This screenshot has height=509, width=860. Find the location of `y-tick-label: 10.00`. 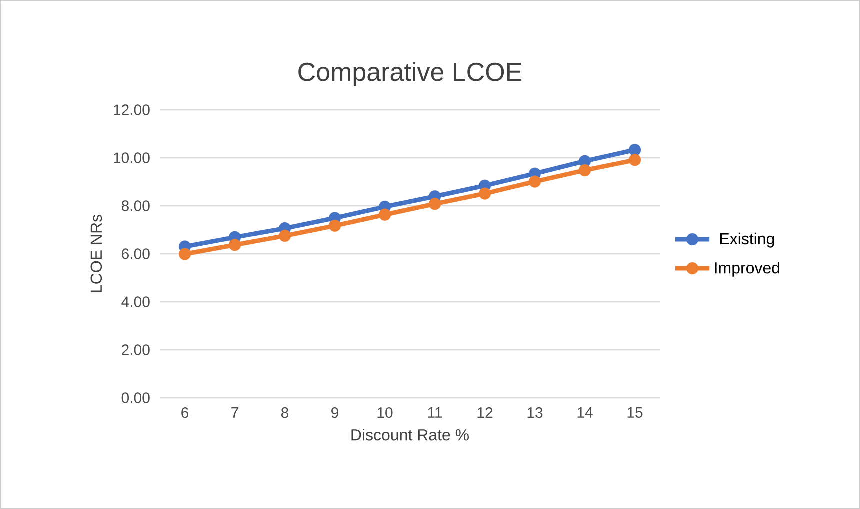

y-tick-label: 10.00 is located at coordinates (132, 158).